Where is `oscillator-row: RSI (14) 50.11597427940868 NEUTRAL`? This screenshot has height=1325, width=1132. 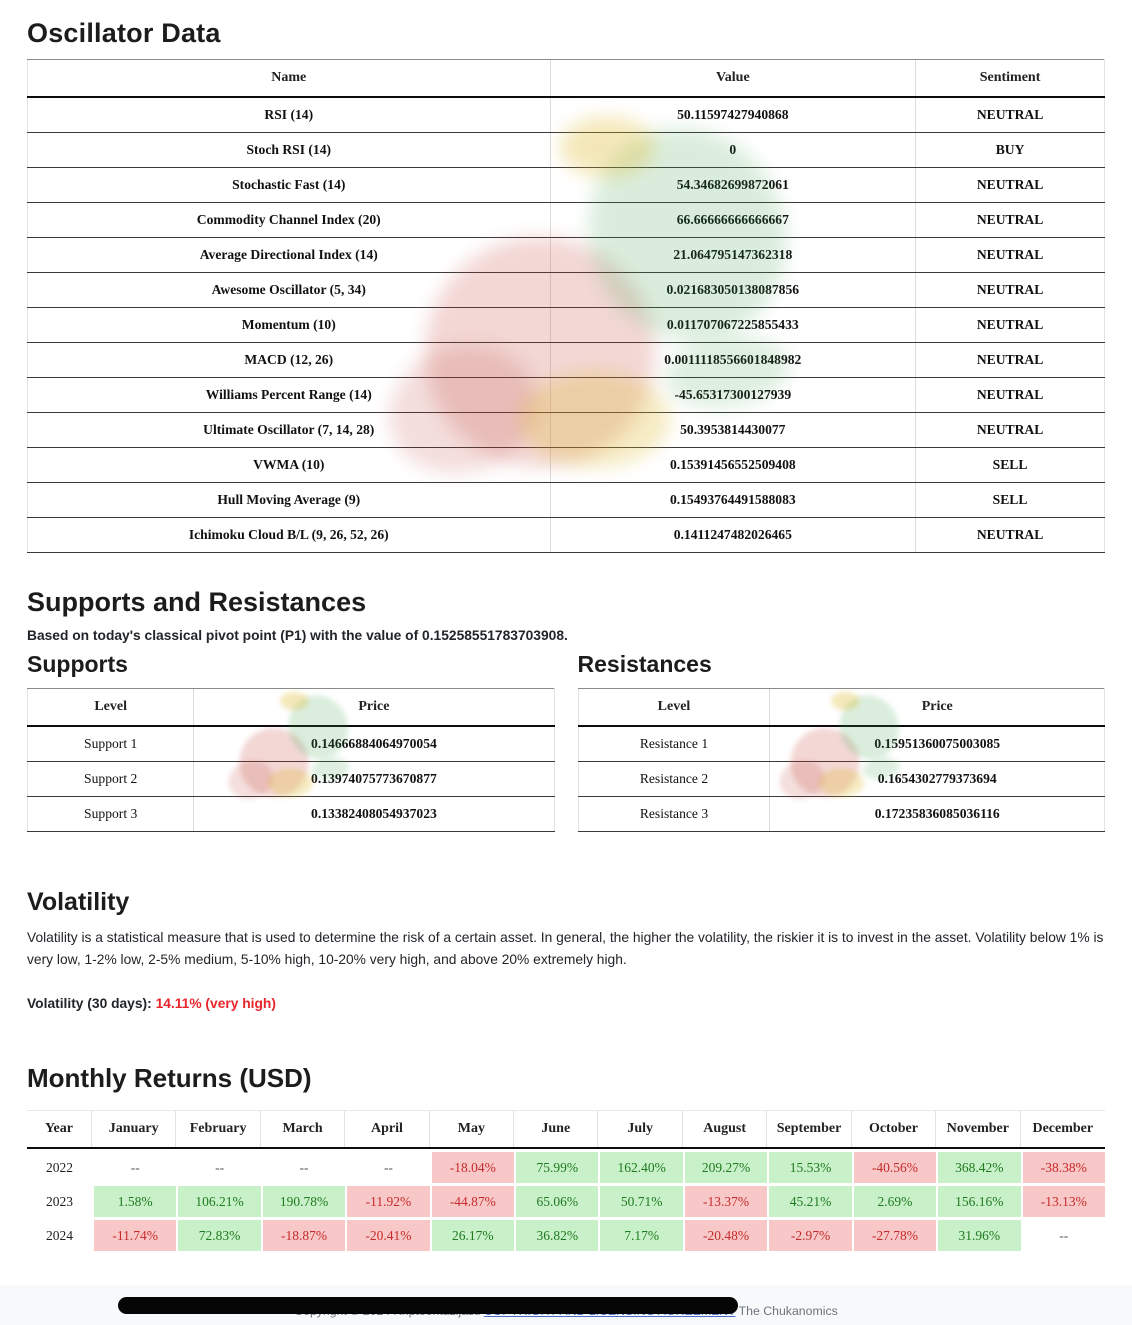 oscillator-row: RSI (14) 50.11597427940868 NEUTRAL is located at coordinates (566, 115).